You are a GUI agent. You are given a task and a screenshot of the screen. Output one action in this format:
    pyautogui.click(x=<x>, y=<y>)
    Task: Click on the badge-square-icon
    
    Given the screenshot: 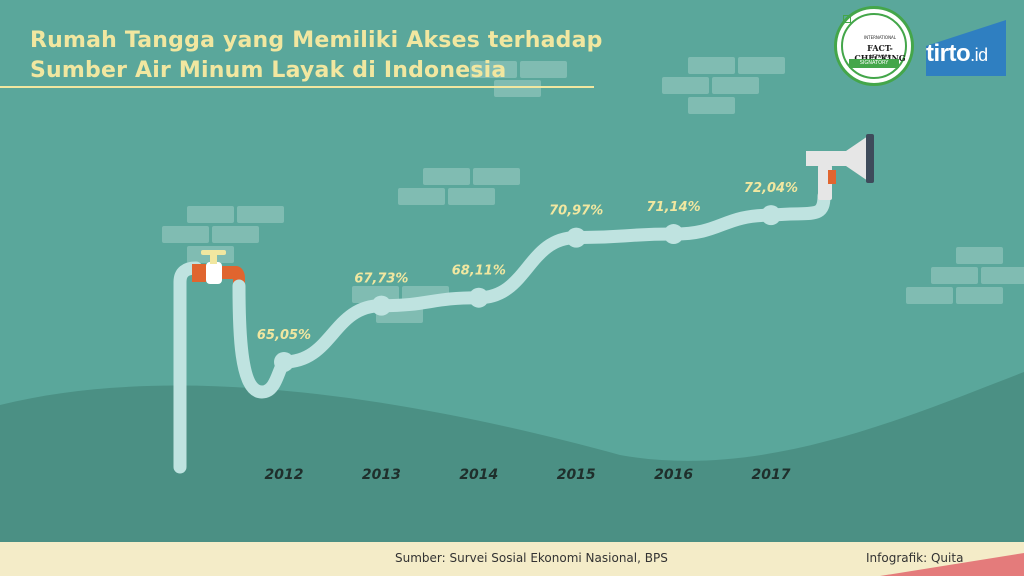 What is the action you would take?
    pyautogui.click(x=847, y=19)
    